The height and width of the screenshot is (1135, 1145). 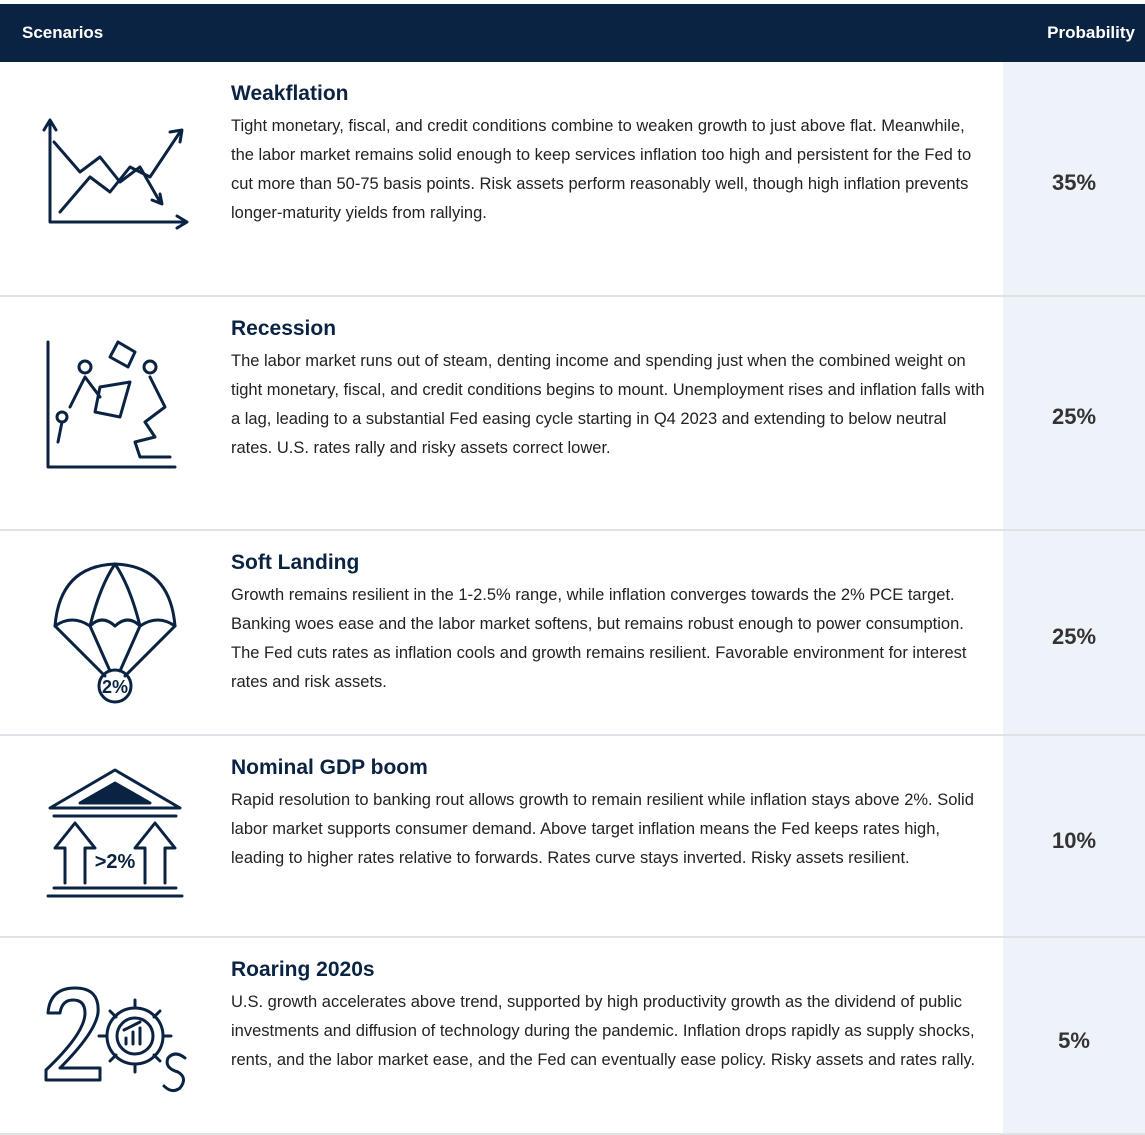 I want to click on probability: 5%, so click(x=1074, y=1040).